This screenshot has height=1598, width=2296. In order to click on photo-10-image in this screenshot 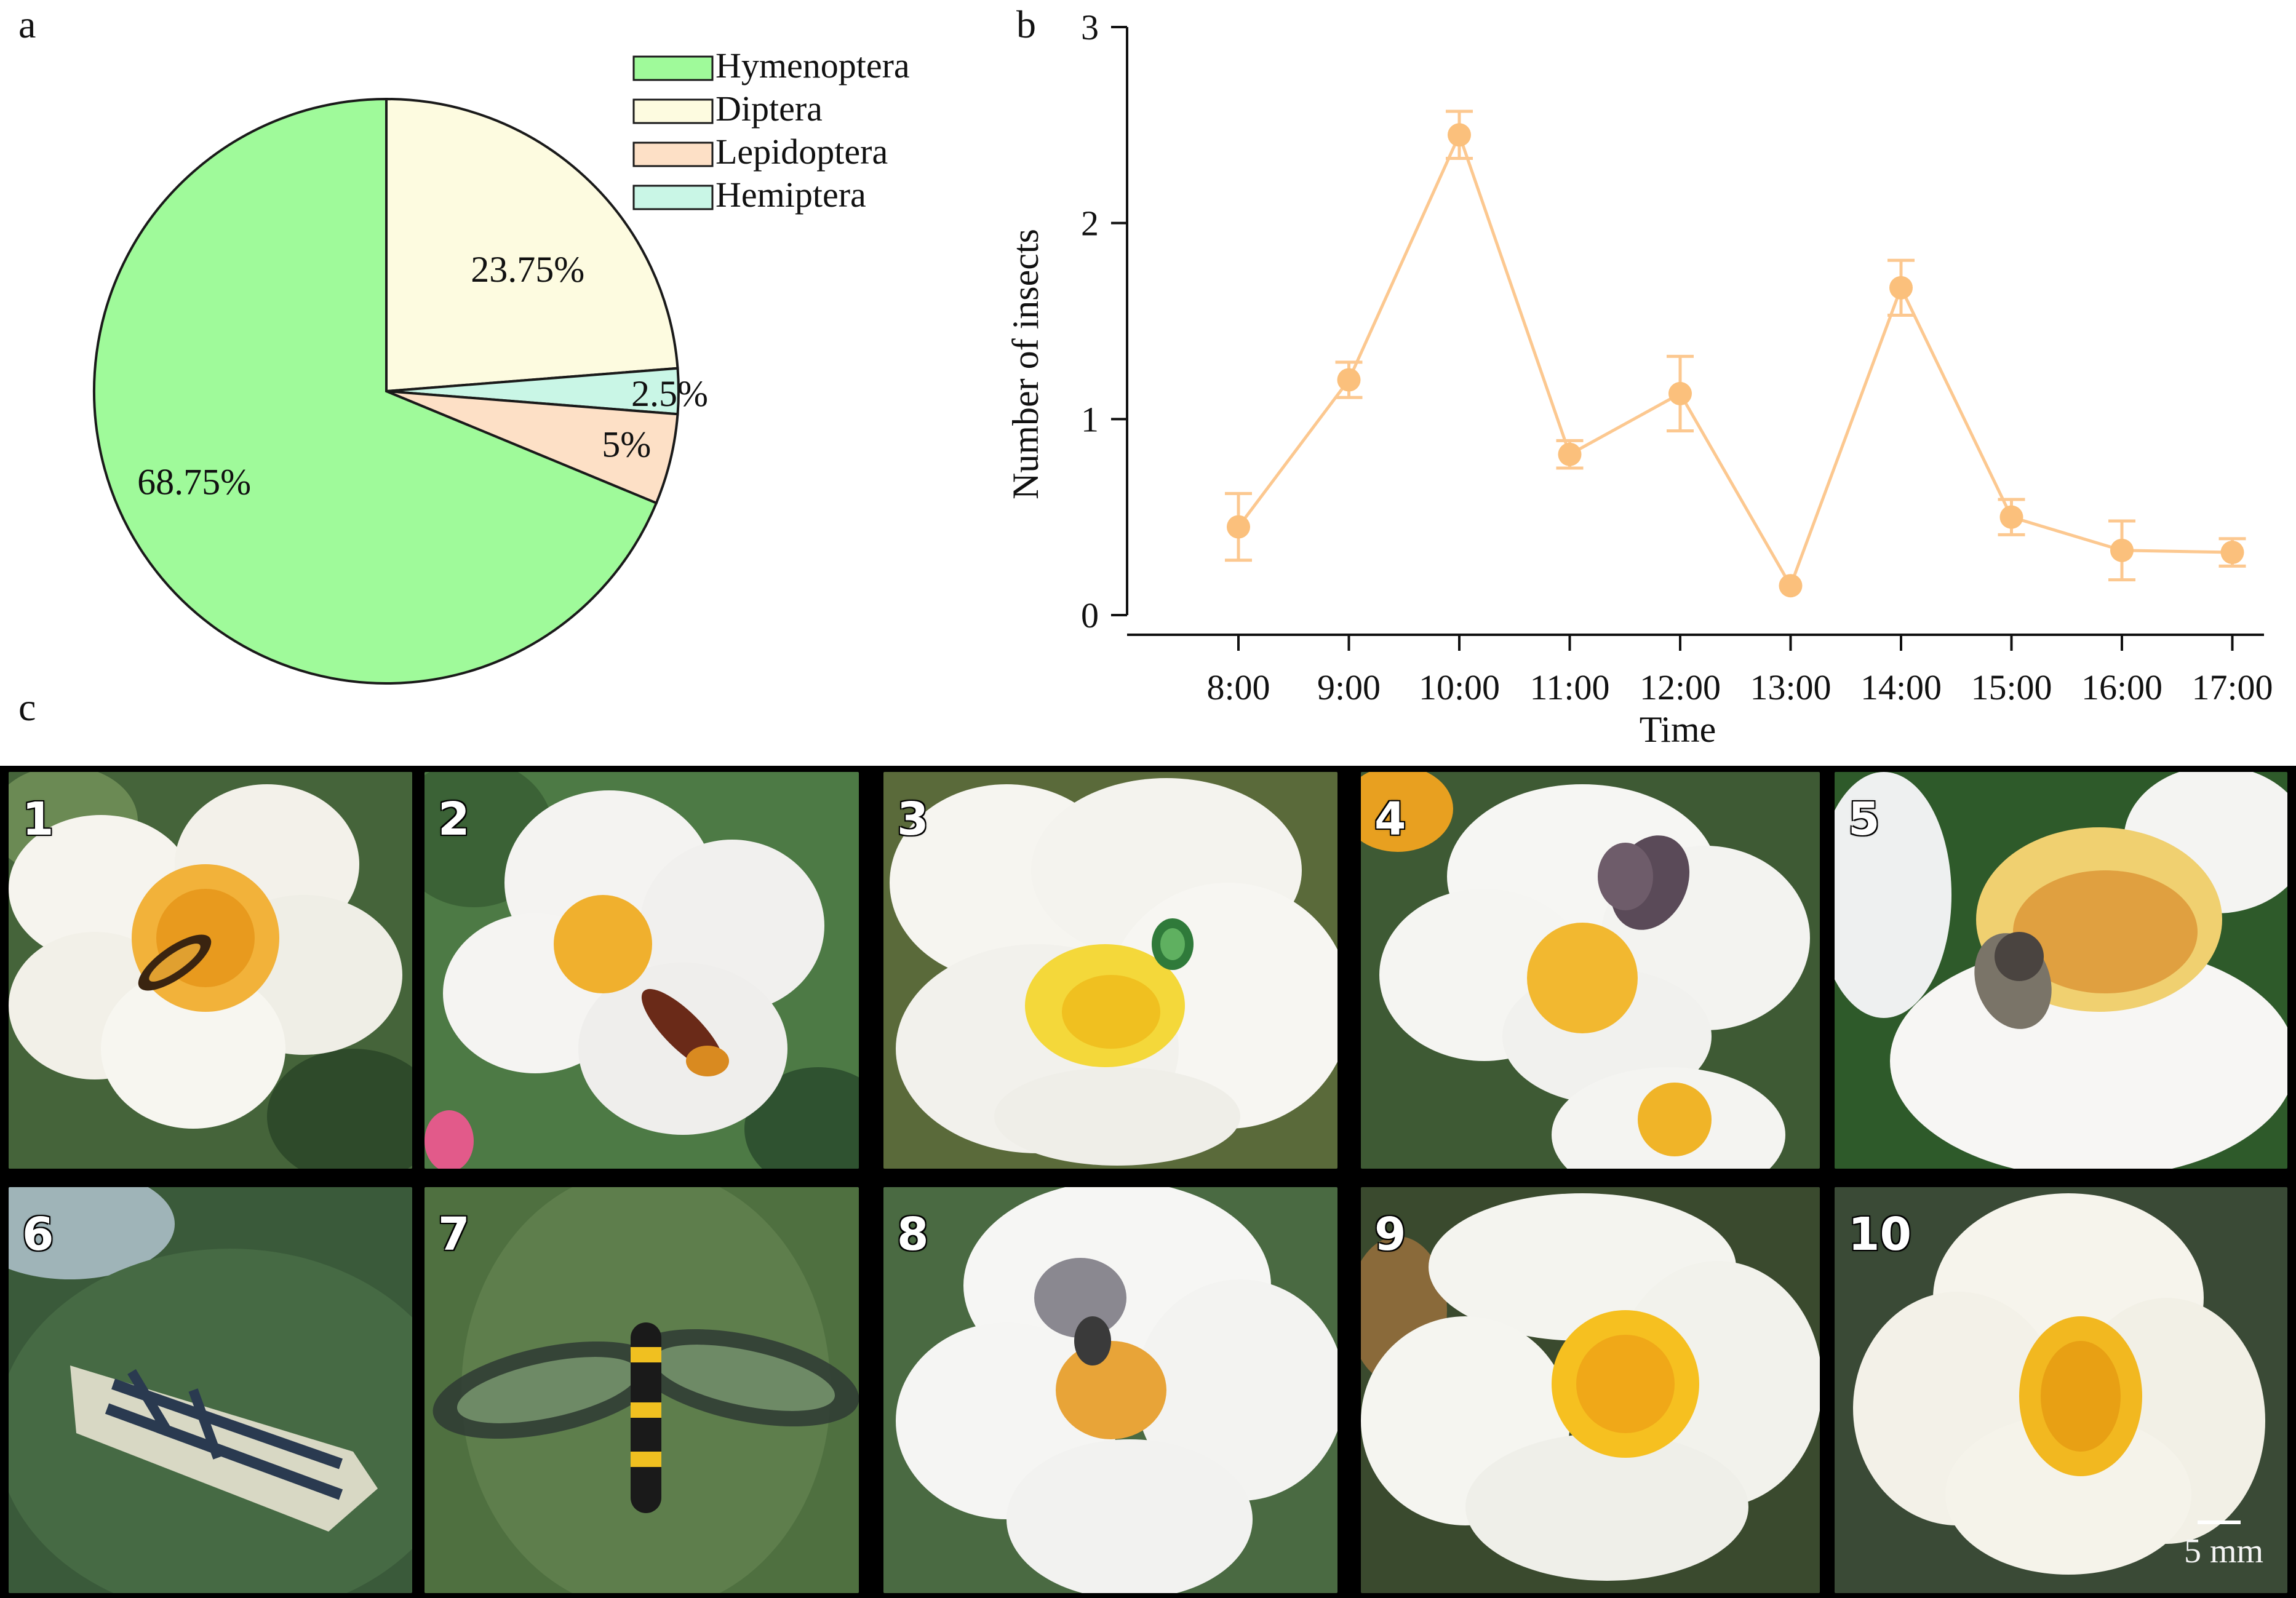, I will do `click(2061, 1390)`.